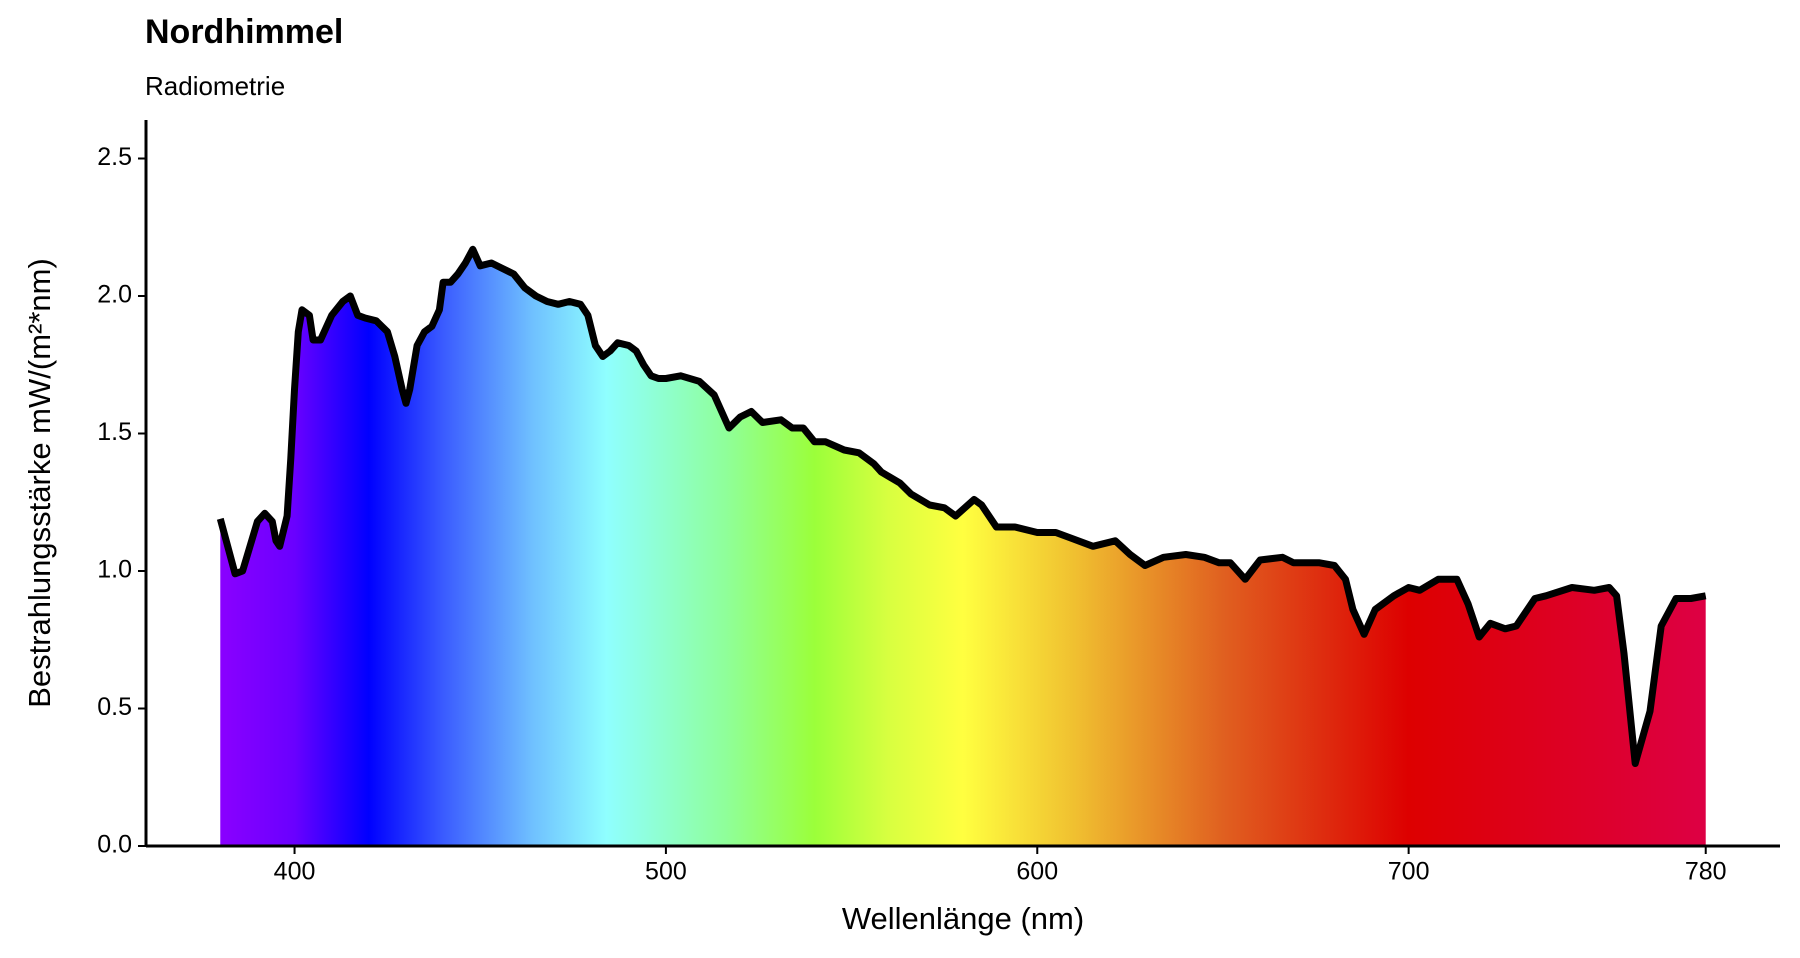 The width and height of the screenshot is (1800, 958). Describe the element at coordinates (114, 570) in the screenshot. I see `y-tick-label: 1.0` at that location.